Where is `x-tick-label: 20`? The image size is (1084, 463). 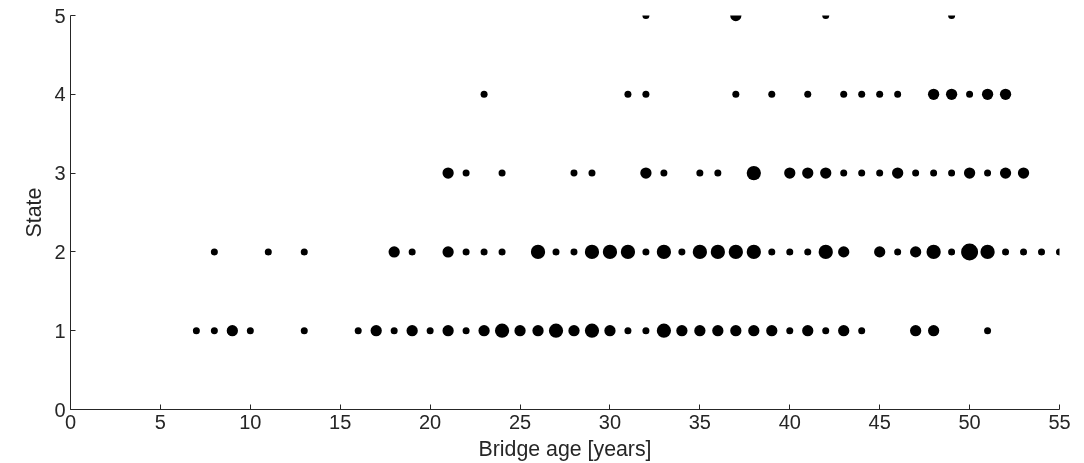 x-tick-label: 20 is located at coordinates (430, 421).